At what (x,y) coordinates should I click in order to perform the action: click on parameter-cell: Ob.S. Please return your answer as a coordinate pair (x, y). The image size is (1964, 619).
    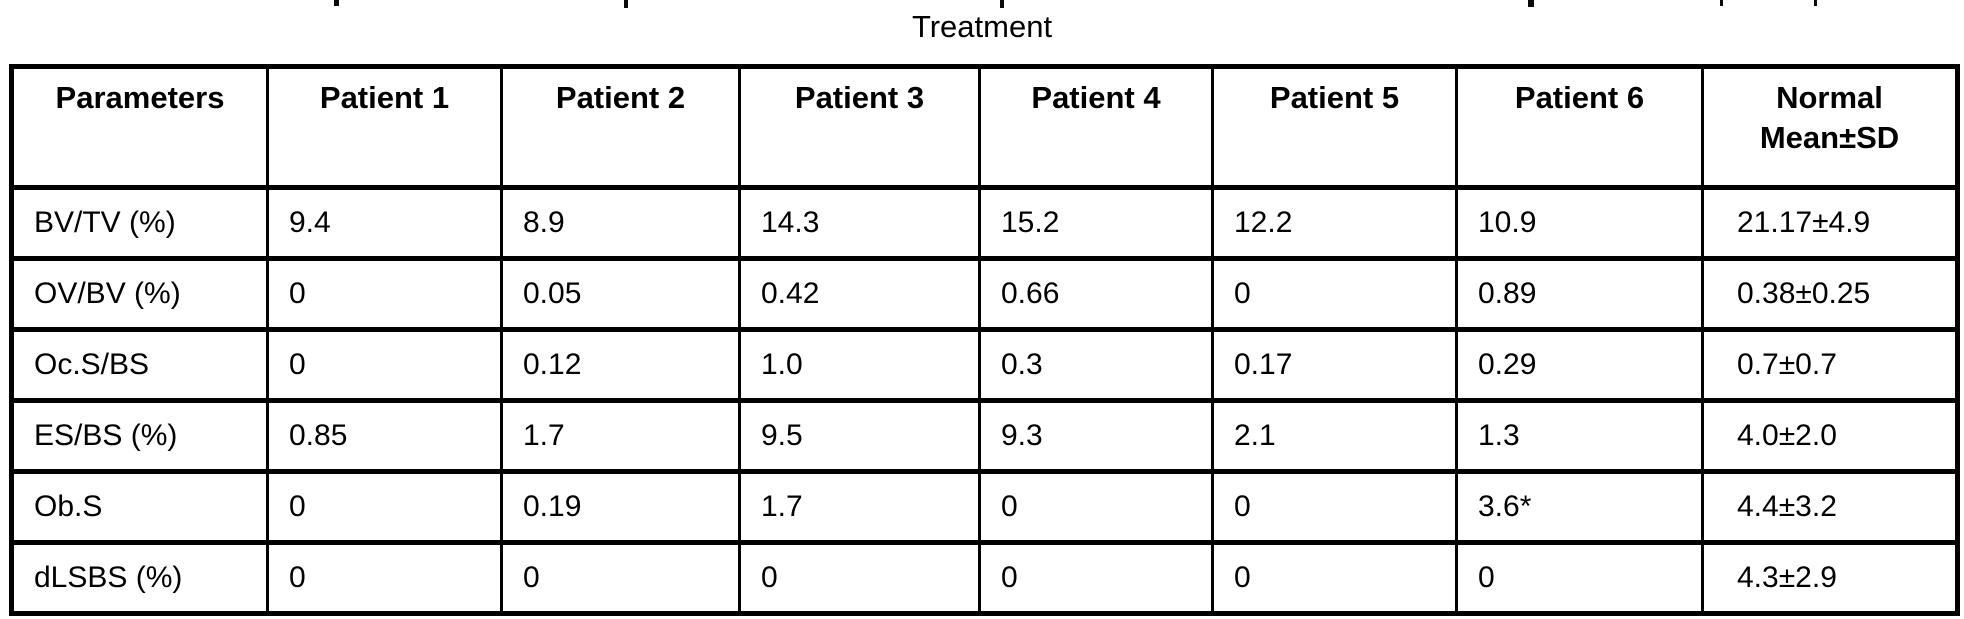
    Looking at the image, I should click on (139, 507).